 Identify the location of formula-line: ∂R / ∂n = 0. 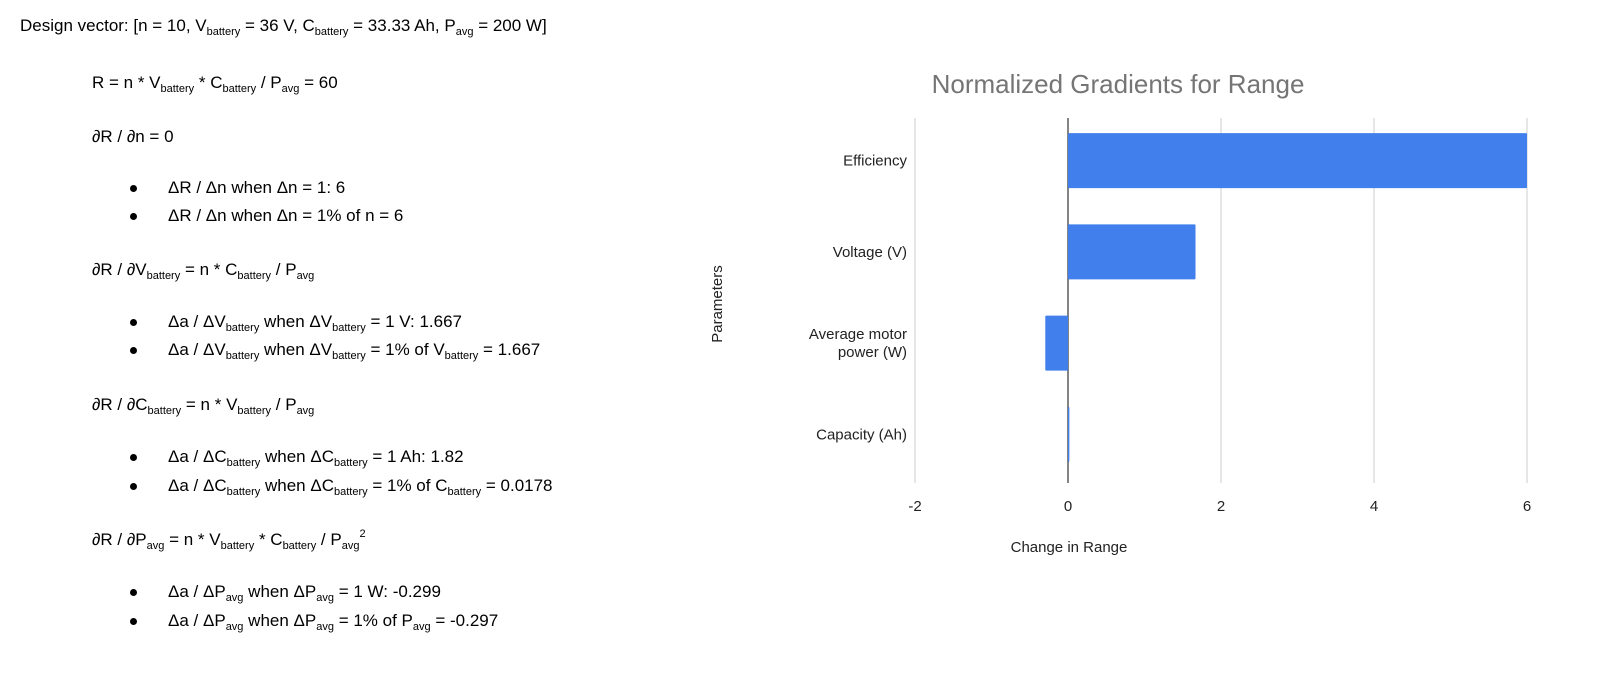
(133, 137).